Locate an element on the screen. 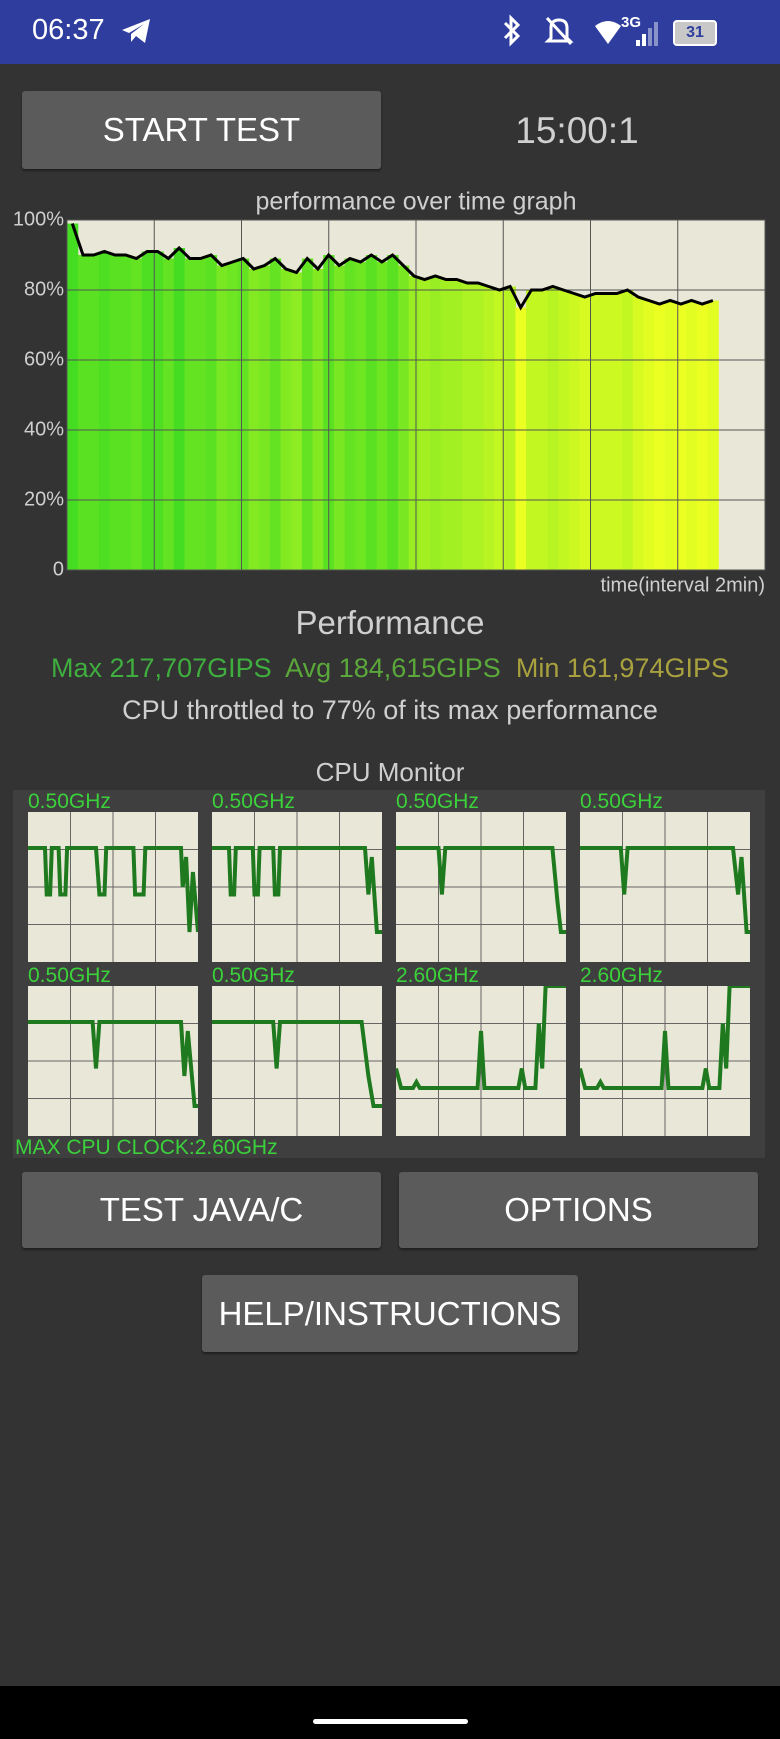  core-clock-label: 2.60GHz is located at coordinates (621, 975).